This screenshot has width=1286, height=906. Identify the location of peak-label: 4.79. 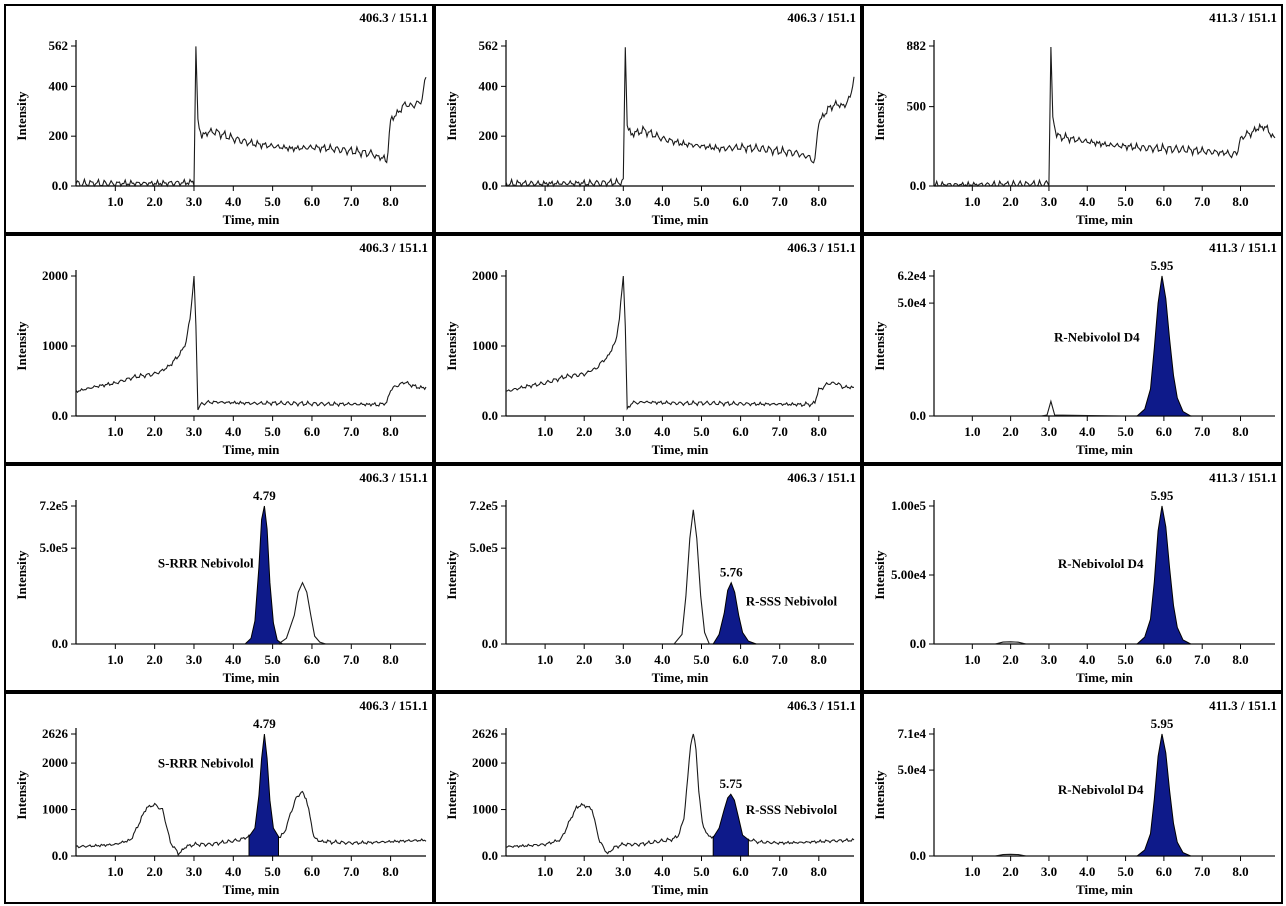
(264, 723).